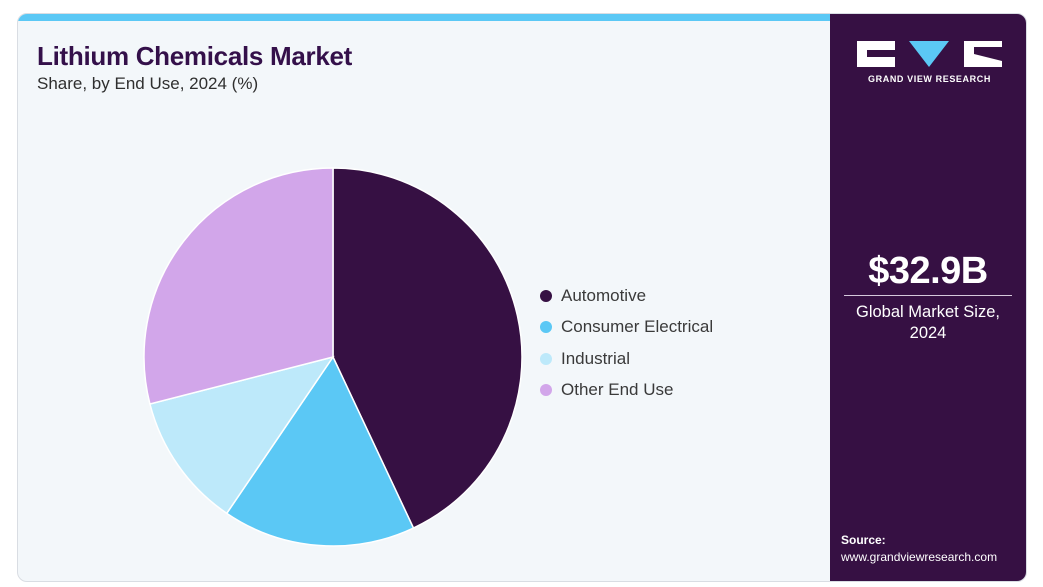  What do you see at coordinates (617, 390) in the screenshot?
I see `legend-label: Other End Use` at bounding box center [617, 390].